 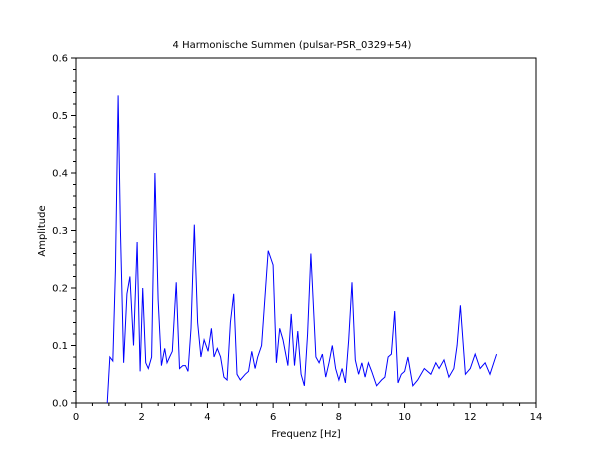 I want to click on y-tick-label: 0.2, so click(x=60, y=289).